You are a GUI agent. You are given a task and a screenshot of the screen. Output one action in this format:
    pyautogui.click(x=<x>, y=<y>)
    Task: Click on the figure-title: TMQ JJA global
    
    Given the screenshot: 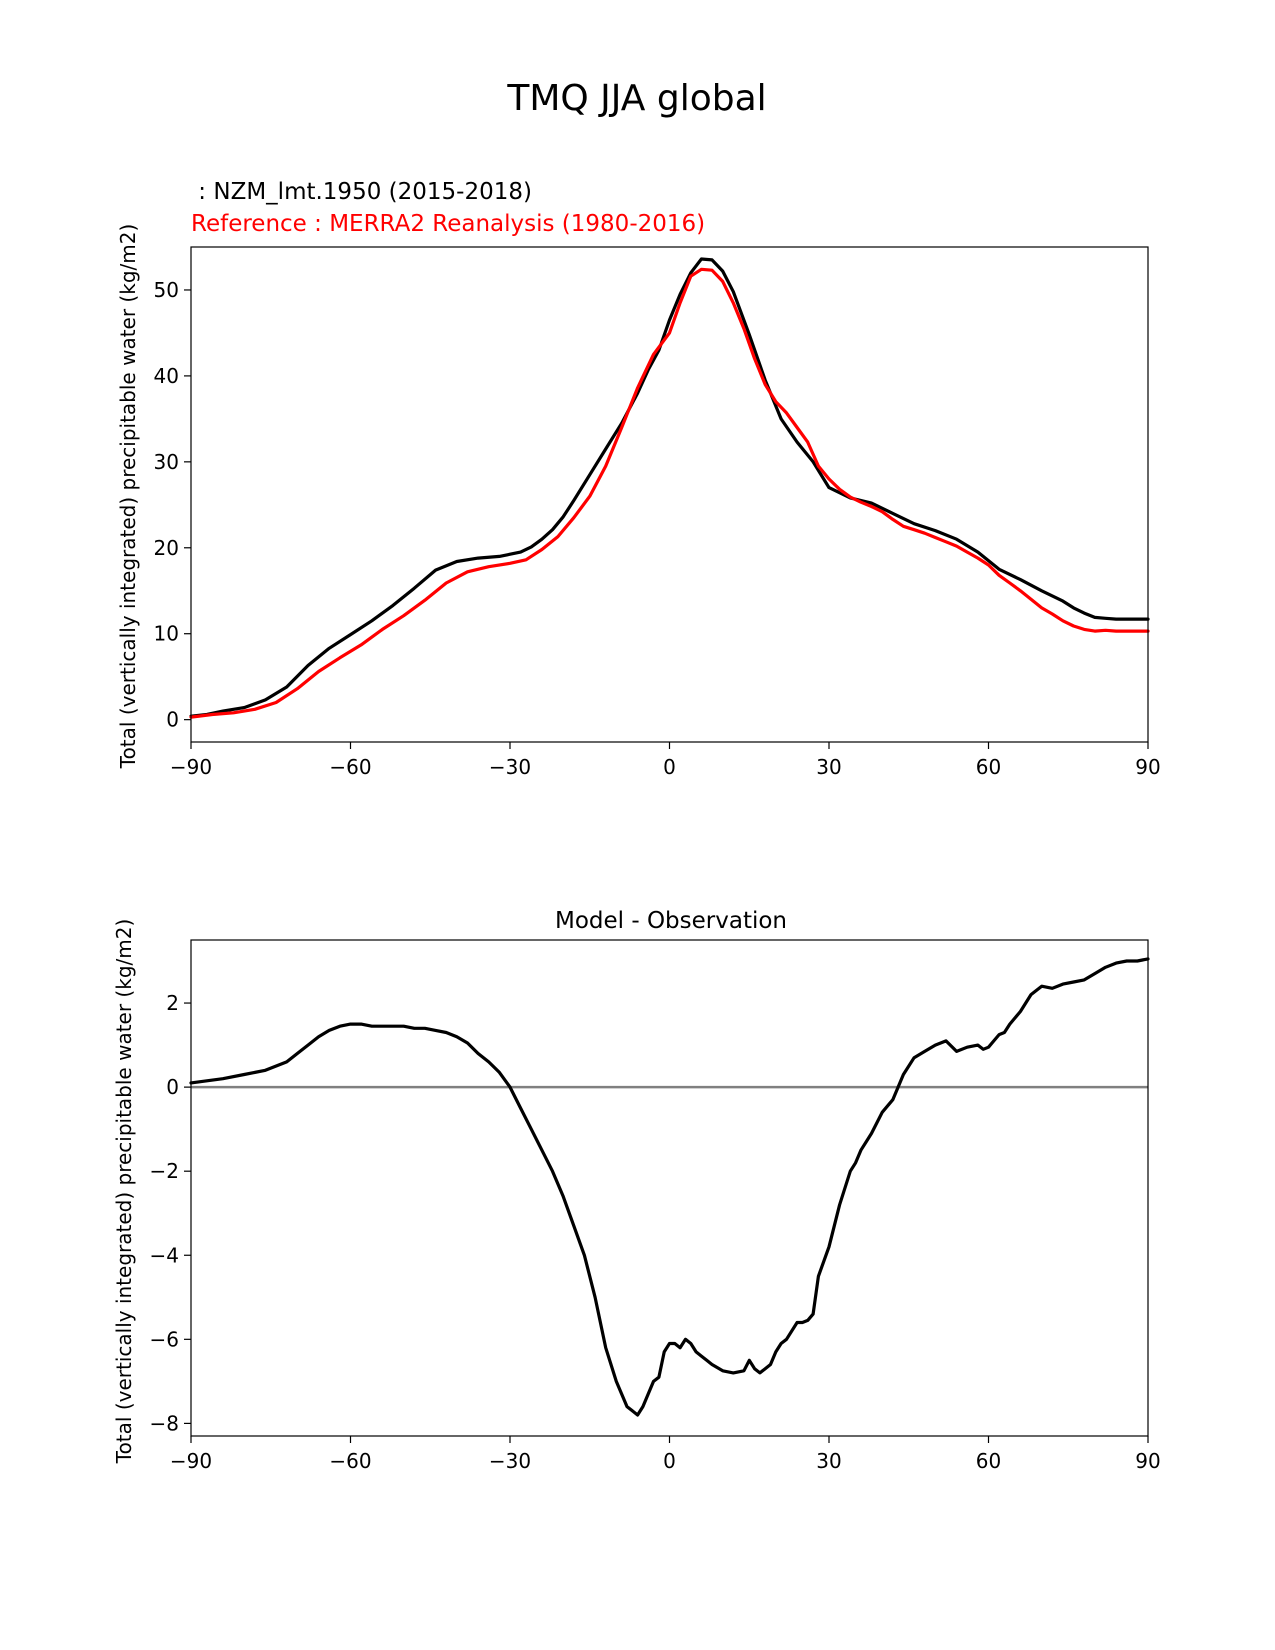 What is the action you would take?
    pyautogui.click(x=636, y=98)
    